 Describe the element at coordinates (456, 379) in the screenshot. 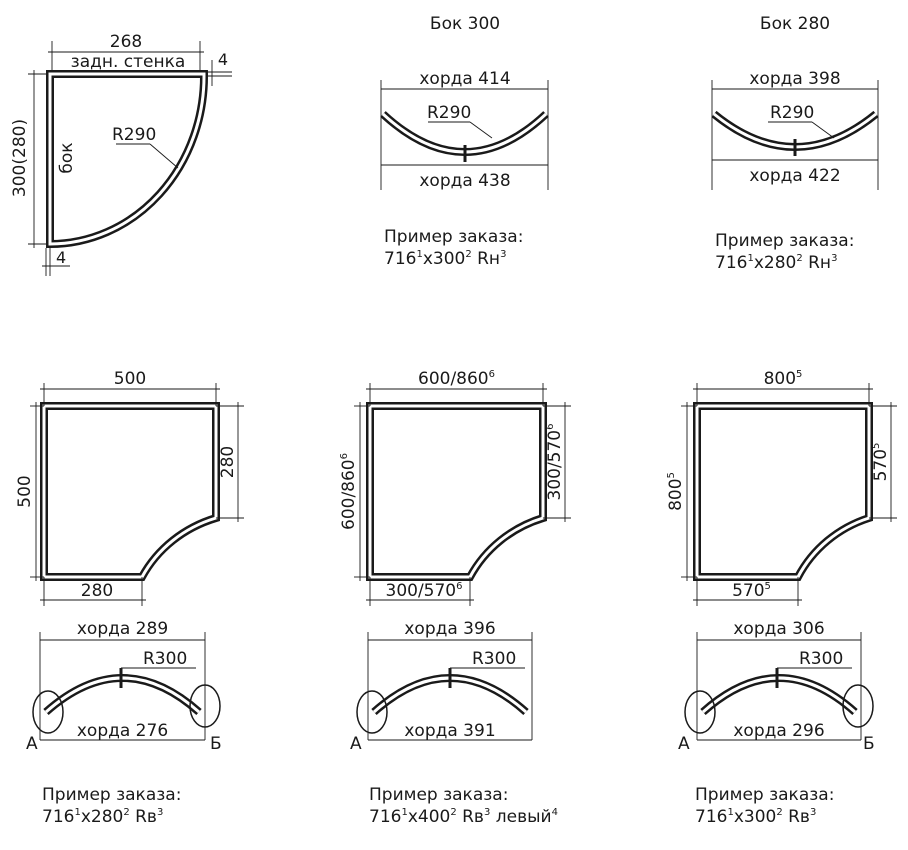

I see `variant-top-dimension: 600/8606` at that location.